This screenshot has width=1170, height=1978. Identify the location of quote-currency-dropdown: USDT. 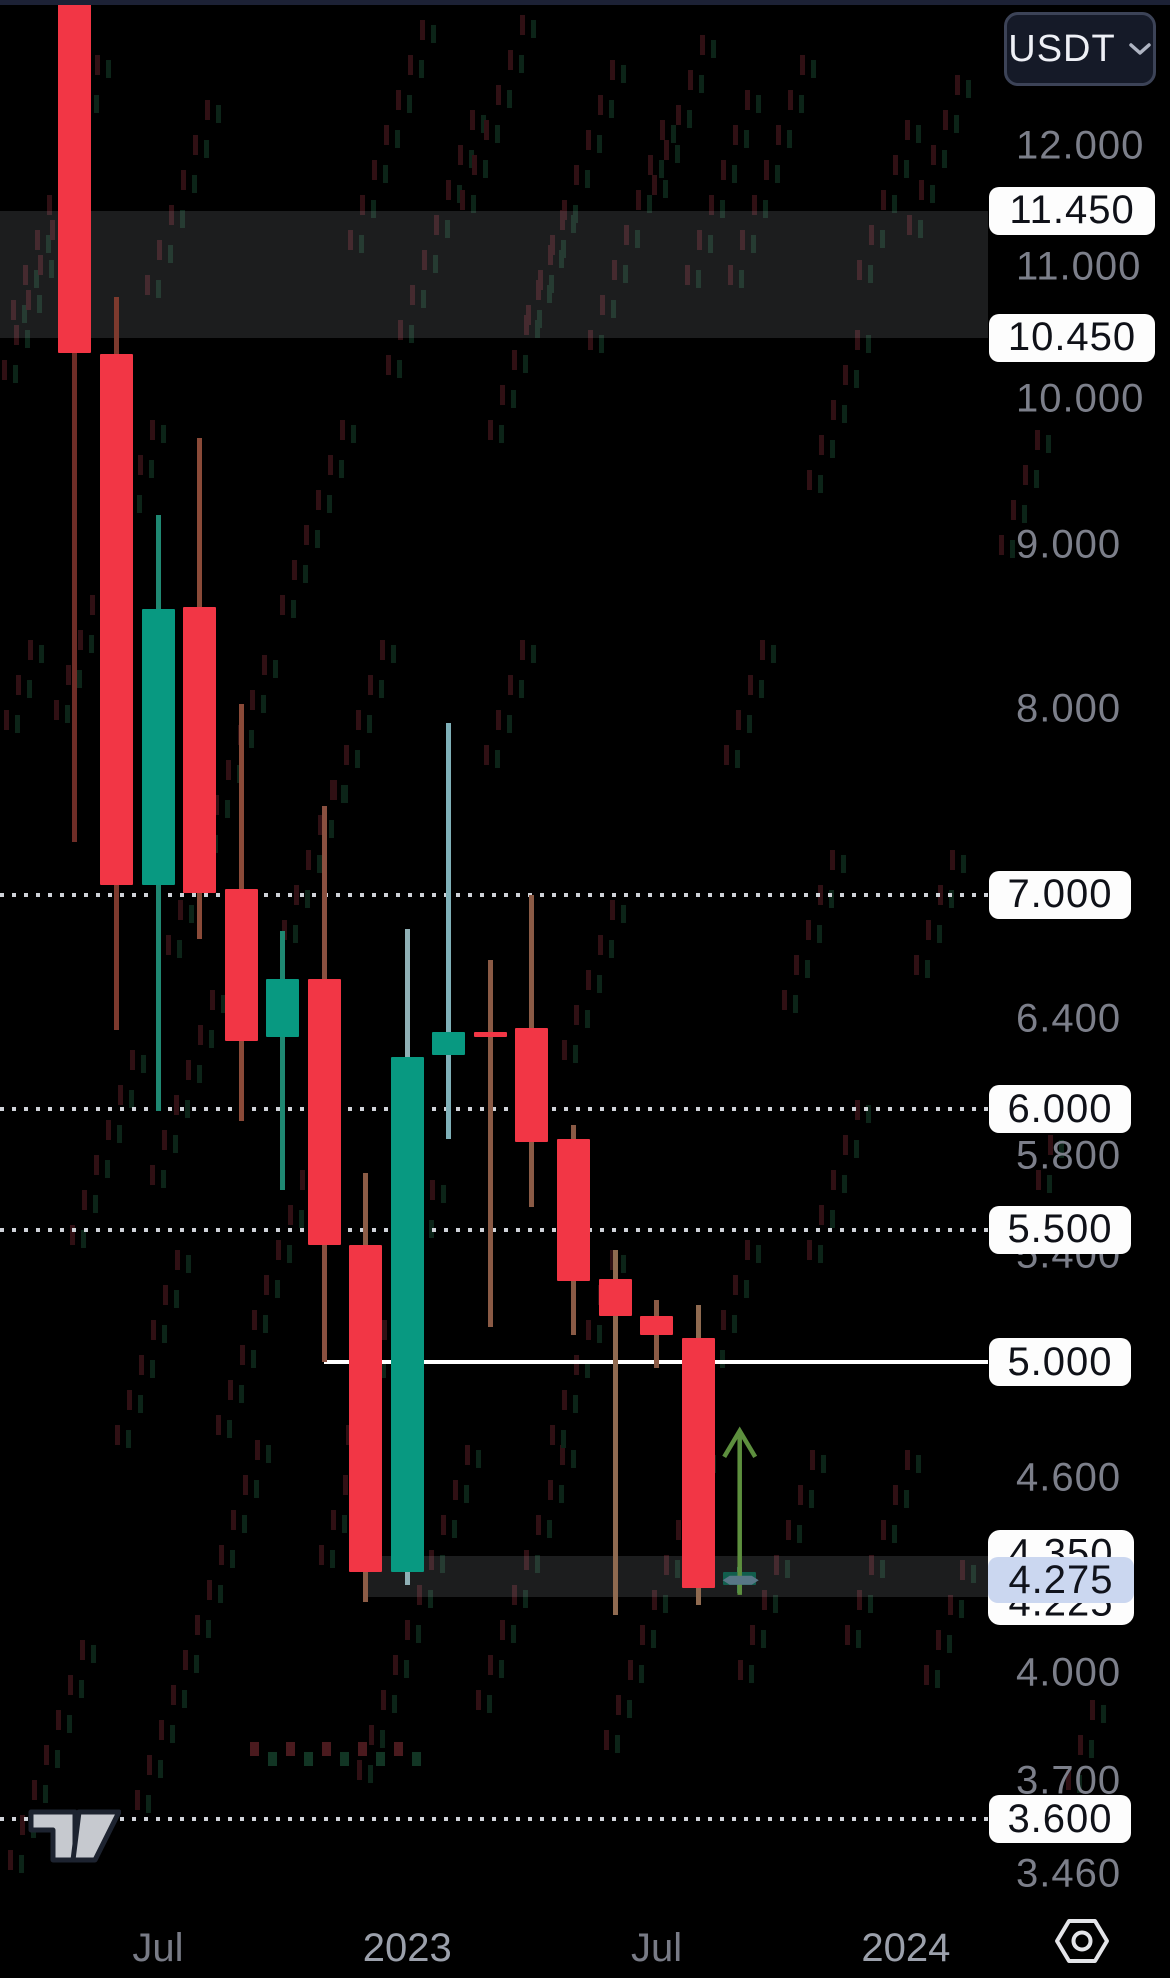
(1080, 49).